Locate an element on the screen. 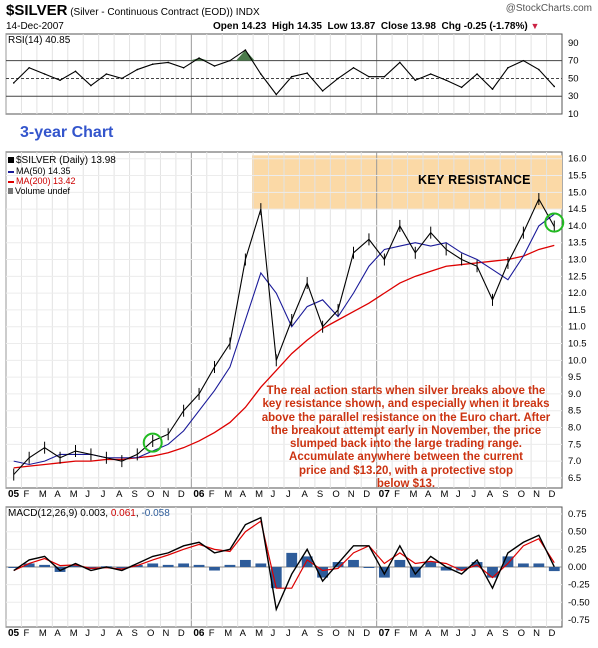 This screenshot has height=648, width=598. ticker-exchange: INDX is located at coordinates (247, 12).